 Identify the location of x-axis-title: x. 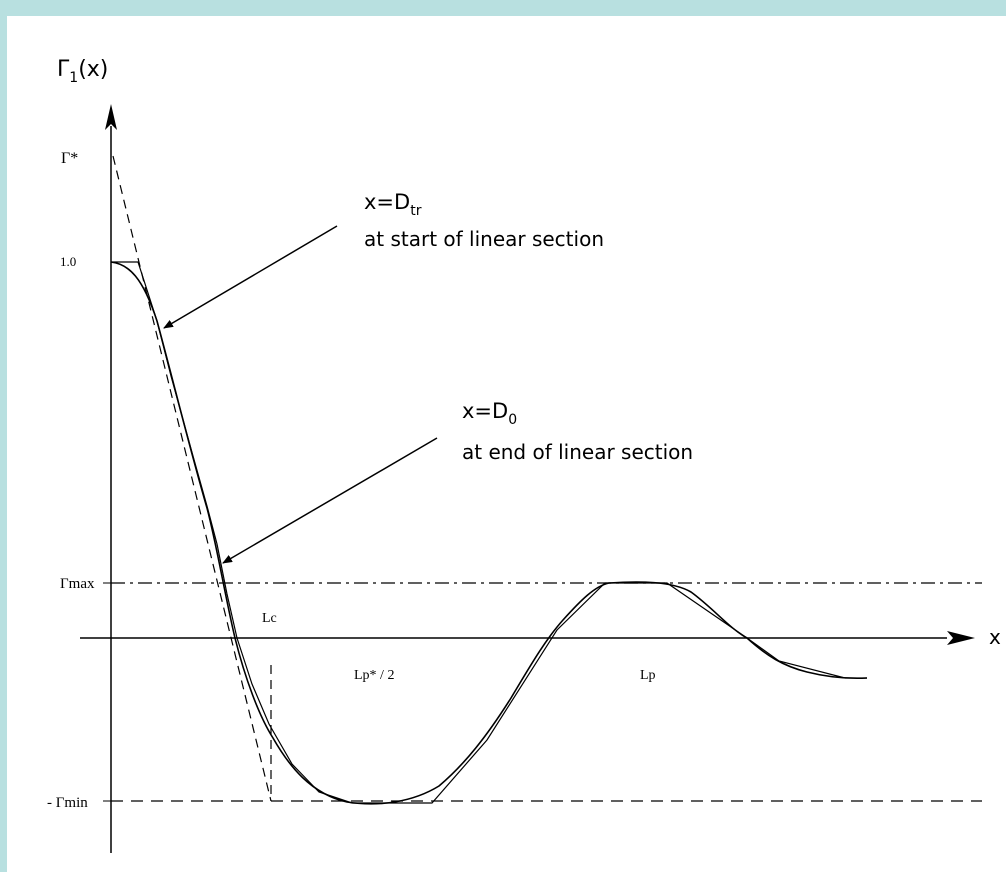
(995, 637).